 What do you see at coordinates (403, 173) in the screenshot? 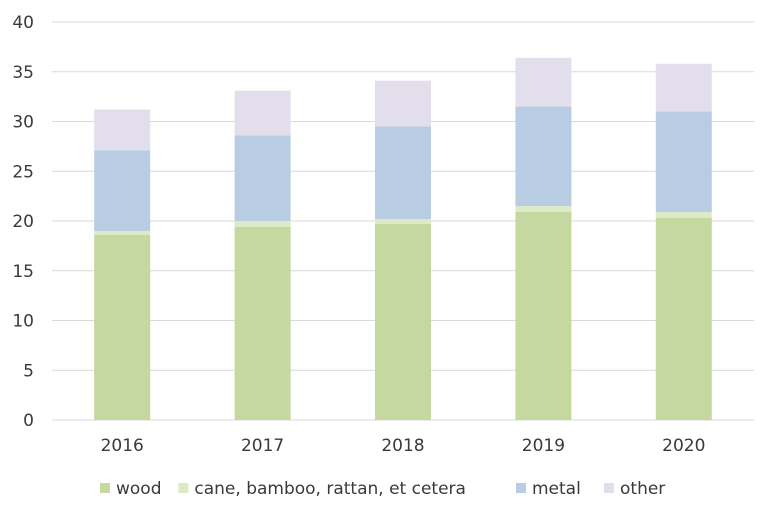
I see `bar-2018-metal` at bounding box center [403, 173].